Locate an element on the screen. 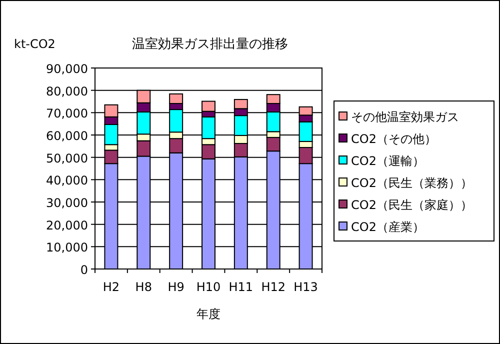 The image size is (500, 344). y-tick-label: 70,000 is located at coordinates (67, 113).